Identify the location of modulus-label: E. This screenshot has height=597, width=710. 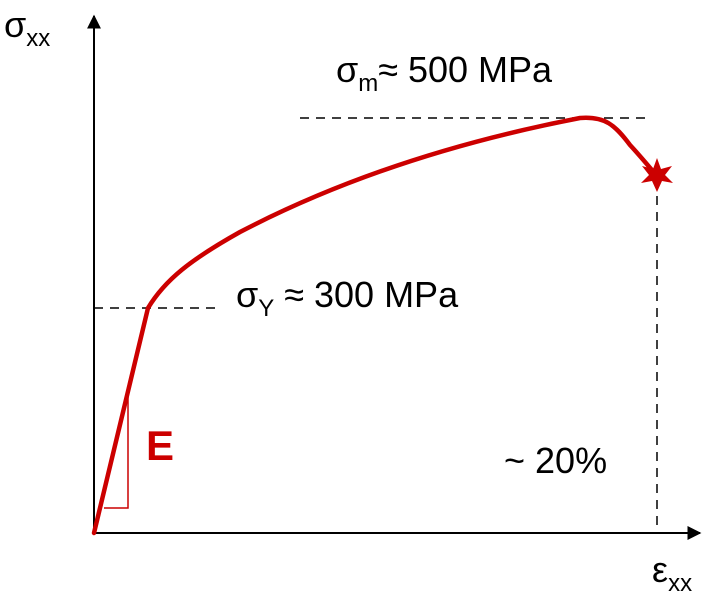
(160, 445).